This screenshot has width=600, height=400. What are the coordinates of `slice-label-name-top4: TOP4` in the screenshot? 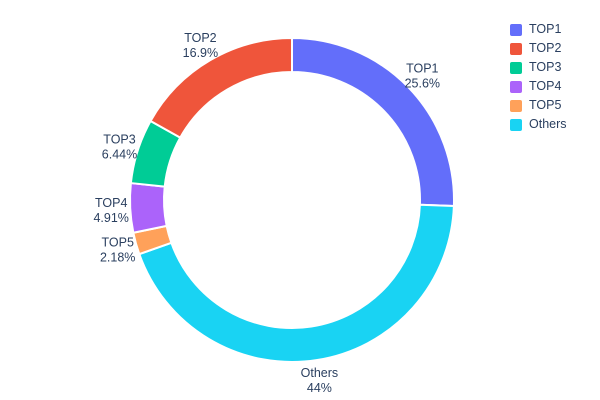 It's located at (111, 203).